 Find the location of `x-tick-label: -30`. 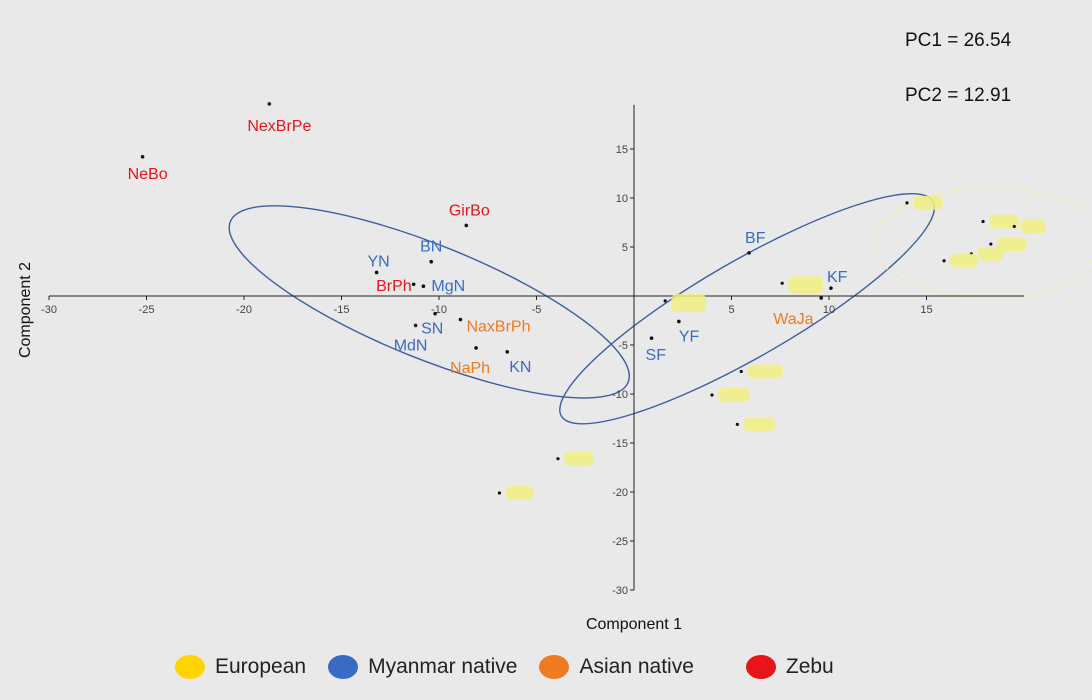

x-tick-label: -30 is located at coordinates (49, 310).